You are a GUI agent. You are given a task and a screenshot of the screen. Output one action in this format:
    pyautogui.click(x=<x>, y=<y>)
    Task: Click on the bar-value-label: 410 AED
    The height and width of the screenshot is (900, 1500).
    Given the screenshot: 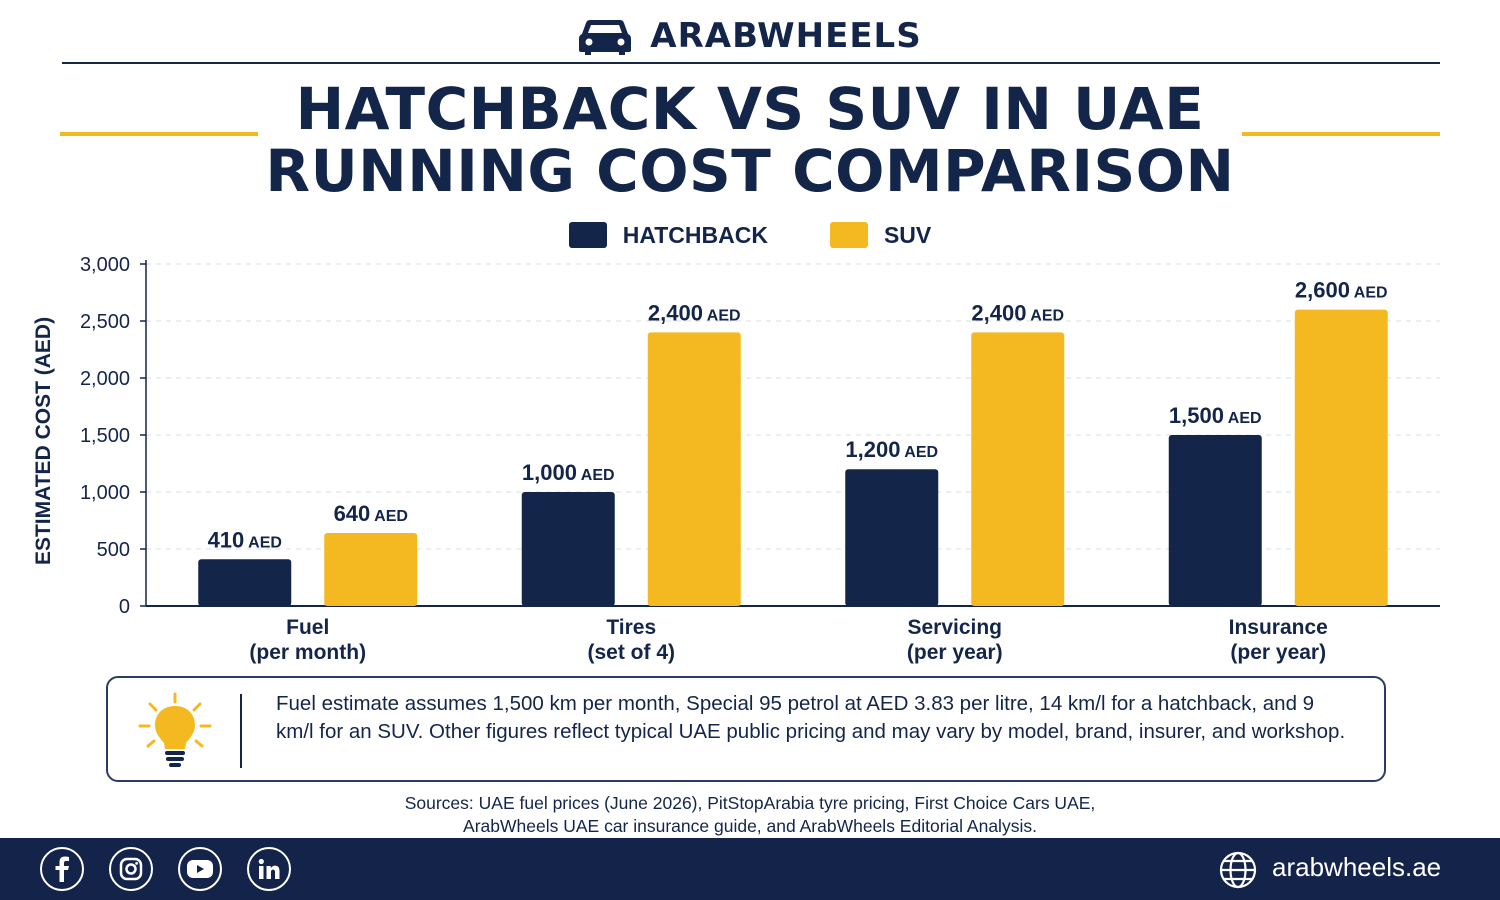 What is the action you would take?
    pyautogui.click(x=245, y=539)
    